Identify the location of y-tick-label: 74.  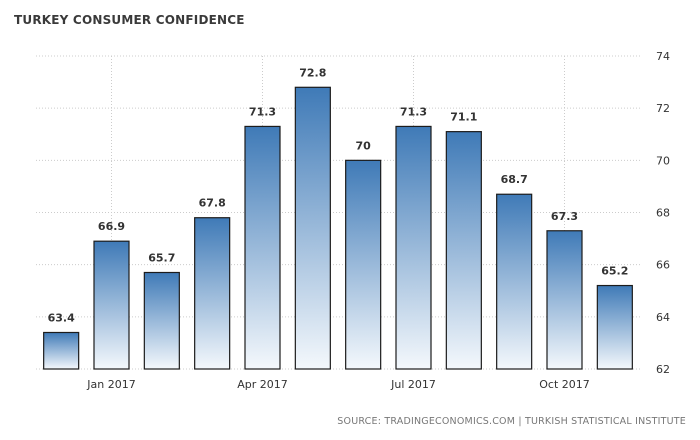
(663, 56).